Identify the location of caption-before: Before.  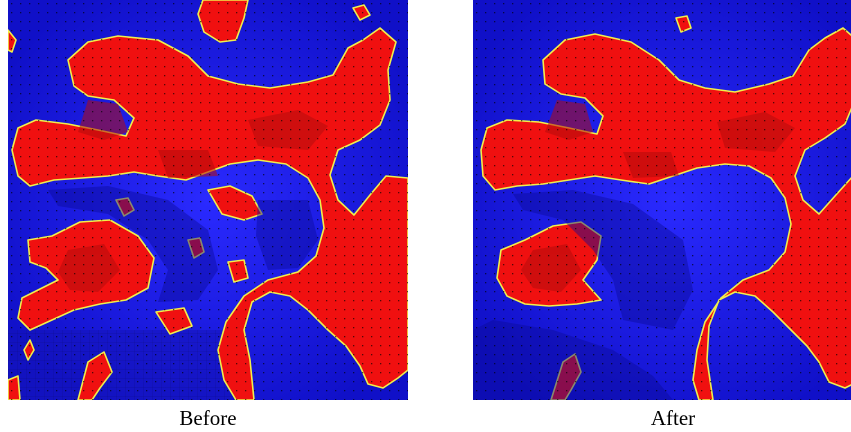
(208, 418).